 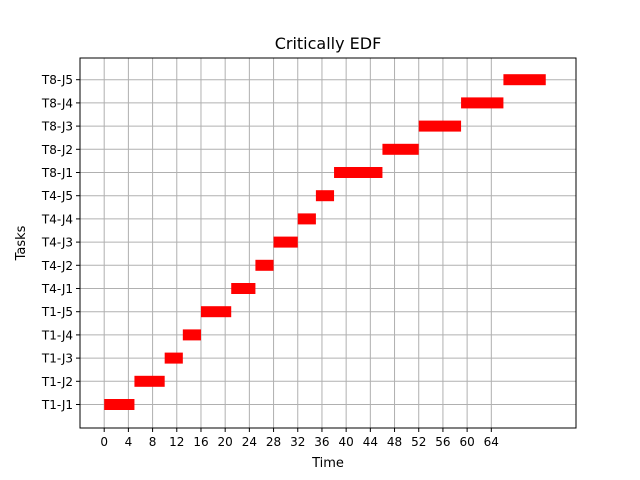 What do you see at coordinates (149, 381) in the screenshot?
I see `bar-t1-j2` at bounding box center [149, 381].